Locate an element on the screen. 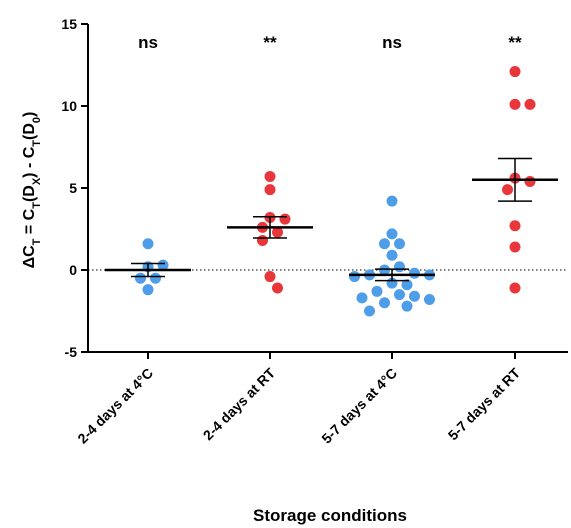 Image resolution: width=571 pixels, height=528 pixels. y-axis-title-part: 0 is located at coordinates (37, 120).